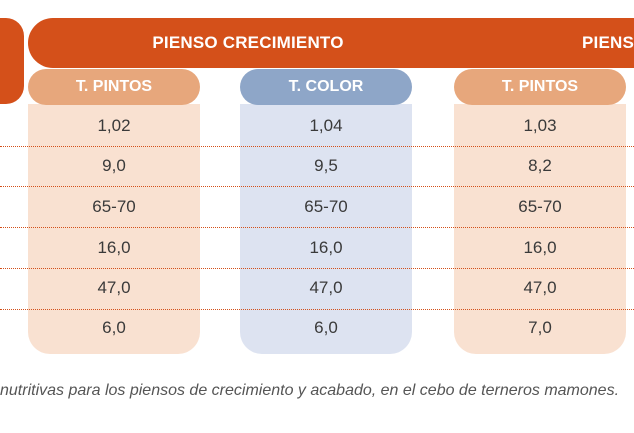  What do you see at coordinates (114, 125) in the screenshot?
I see `table-cell: 1,02` at bounding box center [114, 125].